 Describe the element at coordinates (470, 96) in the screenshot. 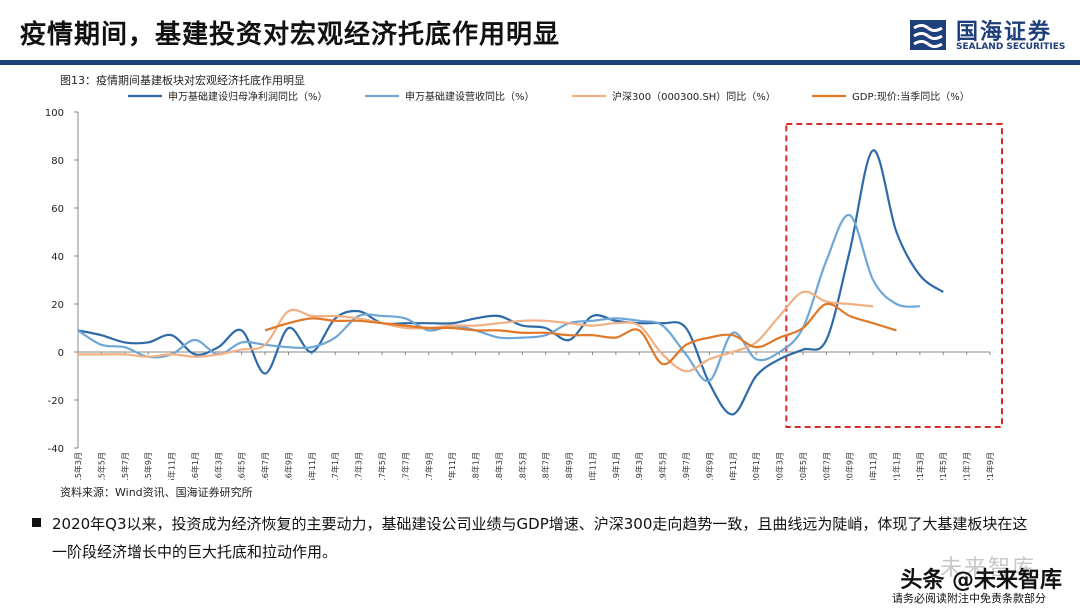

I see `legend-label-2: 申万基础建设营收同比（%）` at that location.